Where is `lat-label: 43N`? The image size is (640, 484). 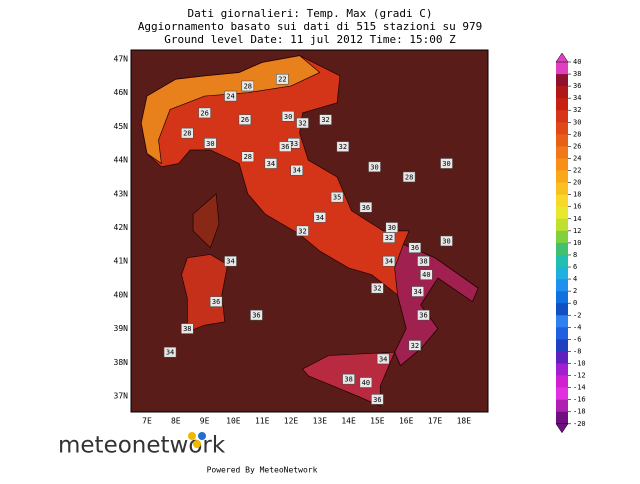 lat-label: 43N is located at coordinates (121, 193).